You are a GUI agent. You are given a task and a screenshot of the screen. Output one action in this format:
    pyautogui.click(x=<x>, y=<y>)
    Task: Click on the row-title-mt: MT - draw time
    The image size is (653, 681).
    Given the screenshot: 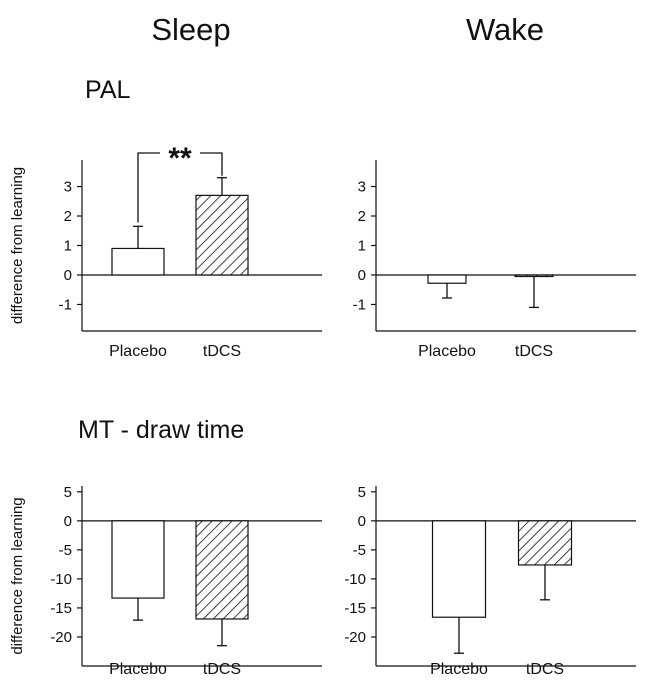 What is the action you would take?
    pyautogui.click(x=161, y=430)
    